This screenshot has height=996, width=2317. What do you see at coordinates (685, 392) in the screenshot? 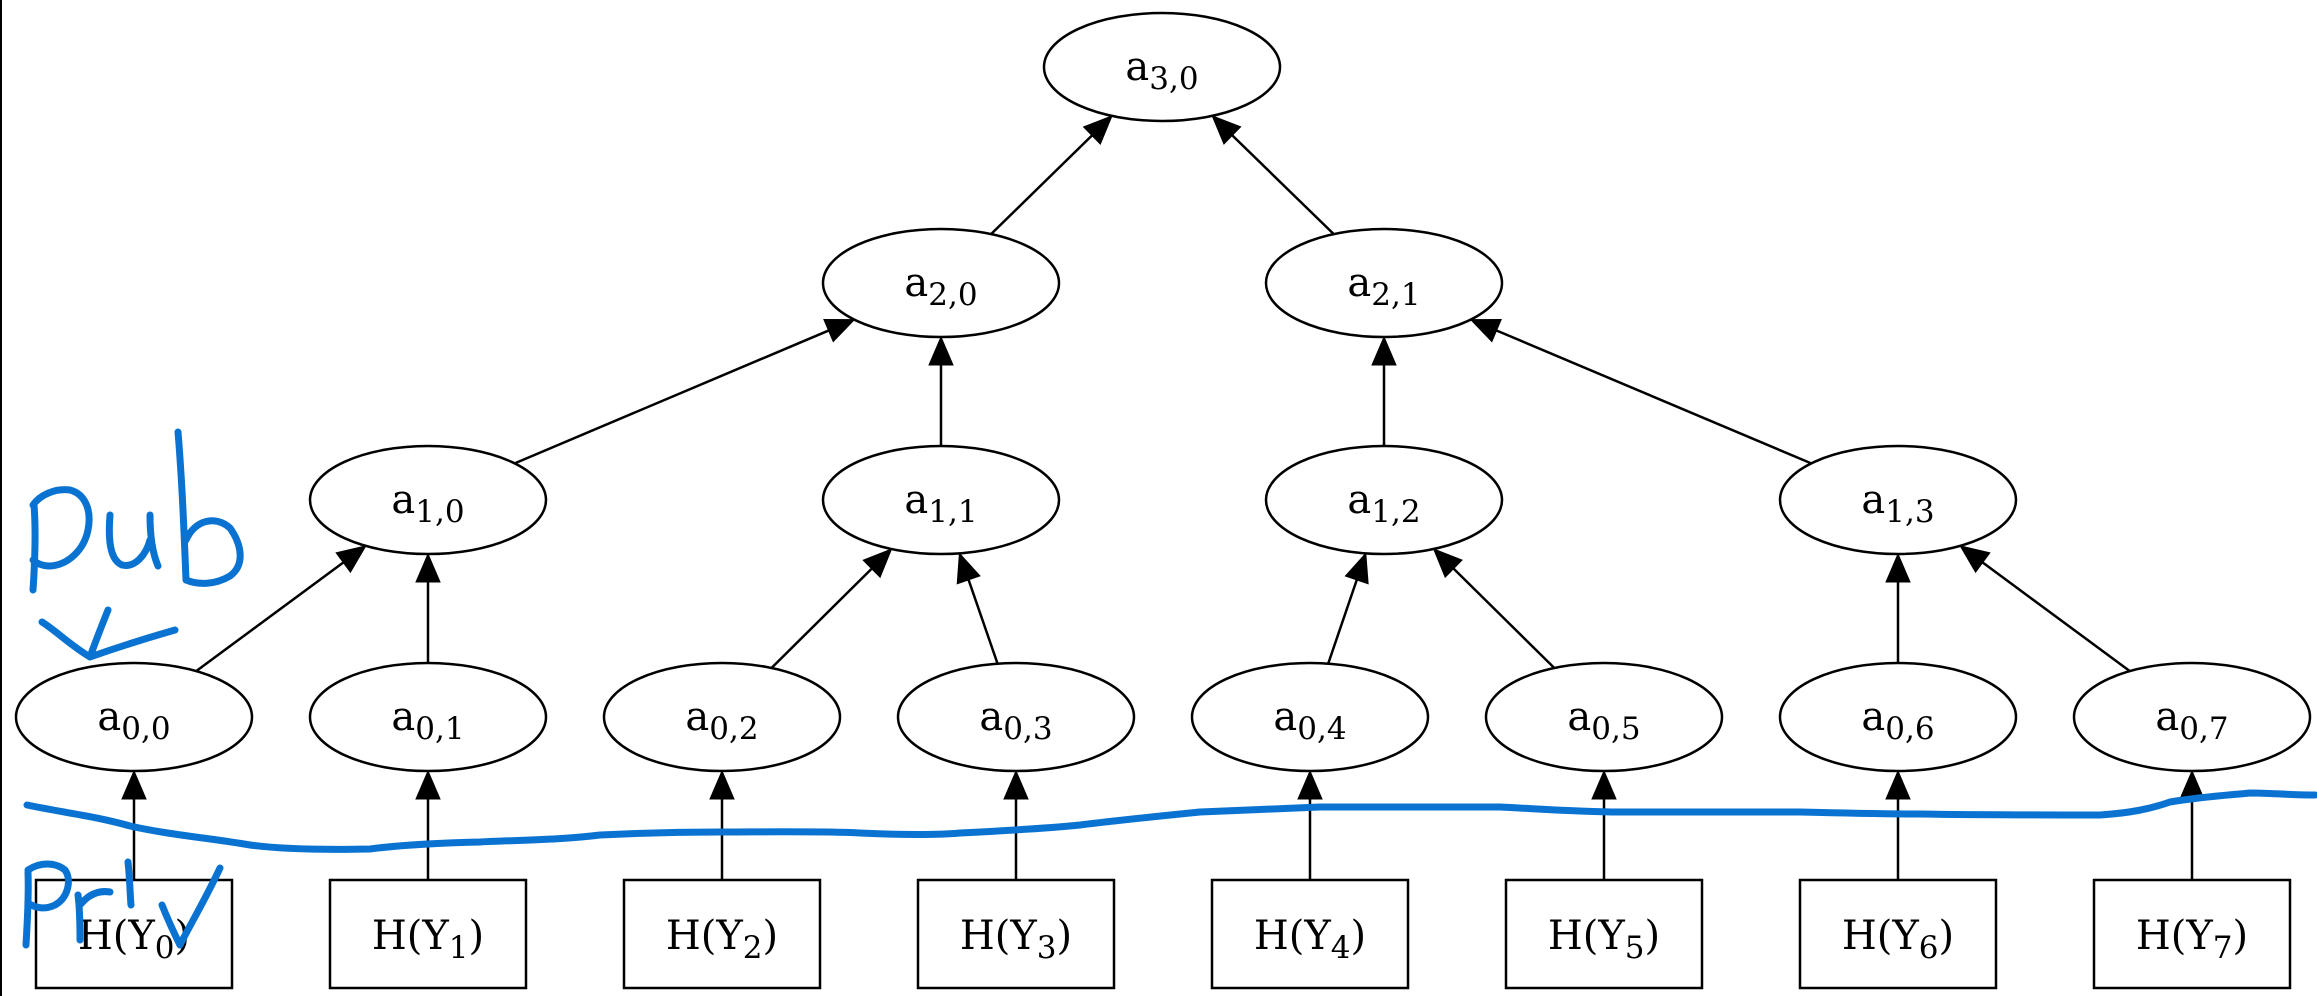
I see `edge-a10-to-a20` at bounding box center [685, 392].